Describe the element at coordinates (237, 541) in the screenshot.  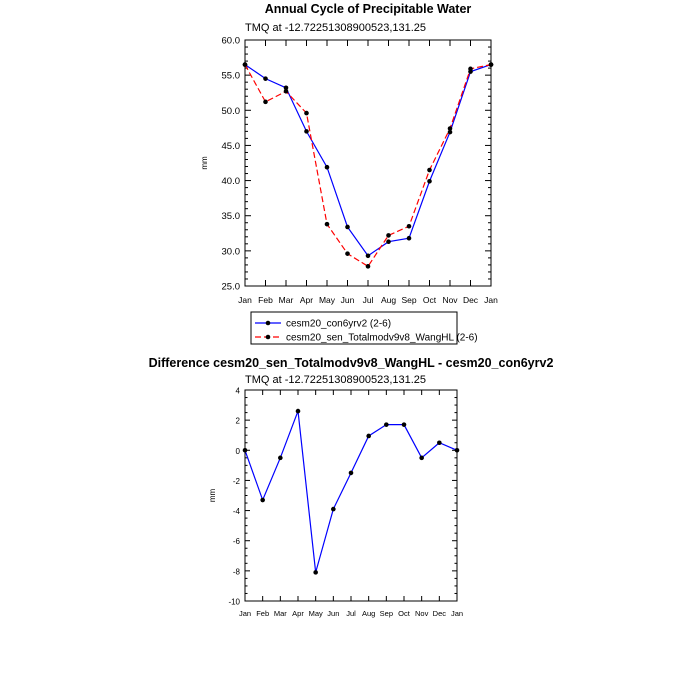
I see `y-tick-label: -6` at that location.